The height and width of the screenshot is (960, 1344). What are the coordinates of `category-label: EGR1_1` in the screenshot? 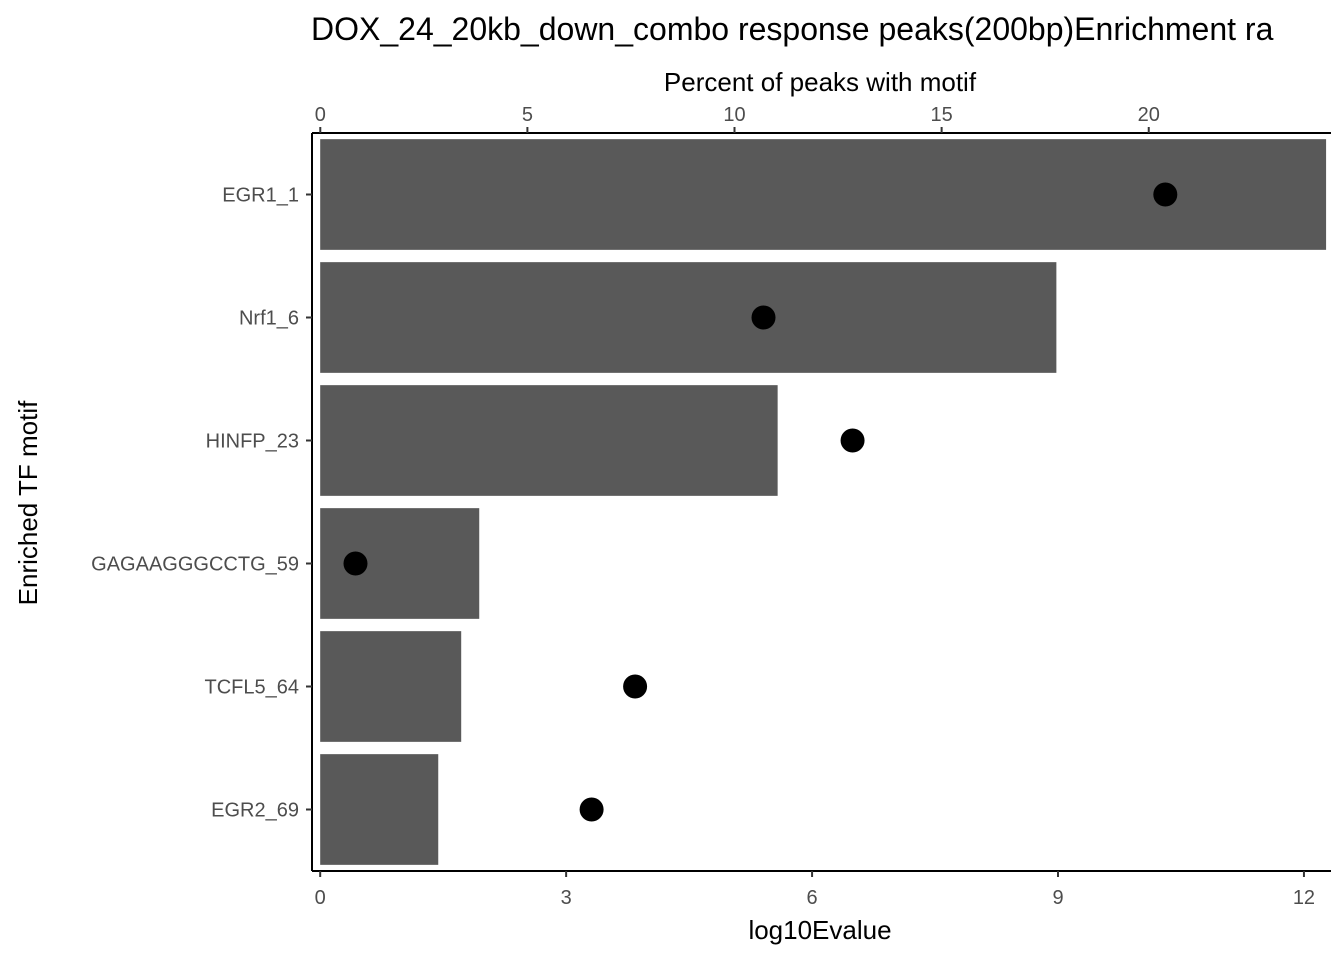 It's located at (260, 196).